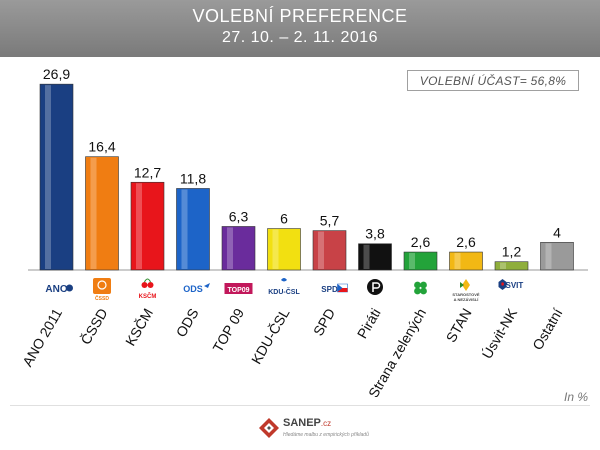 The width and height of the screenshot is (600, 450). Describe the element at coordinates (270, 335) in the screenshot. I see `category-label-5: KDU-ČSL` at that location.